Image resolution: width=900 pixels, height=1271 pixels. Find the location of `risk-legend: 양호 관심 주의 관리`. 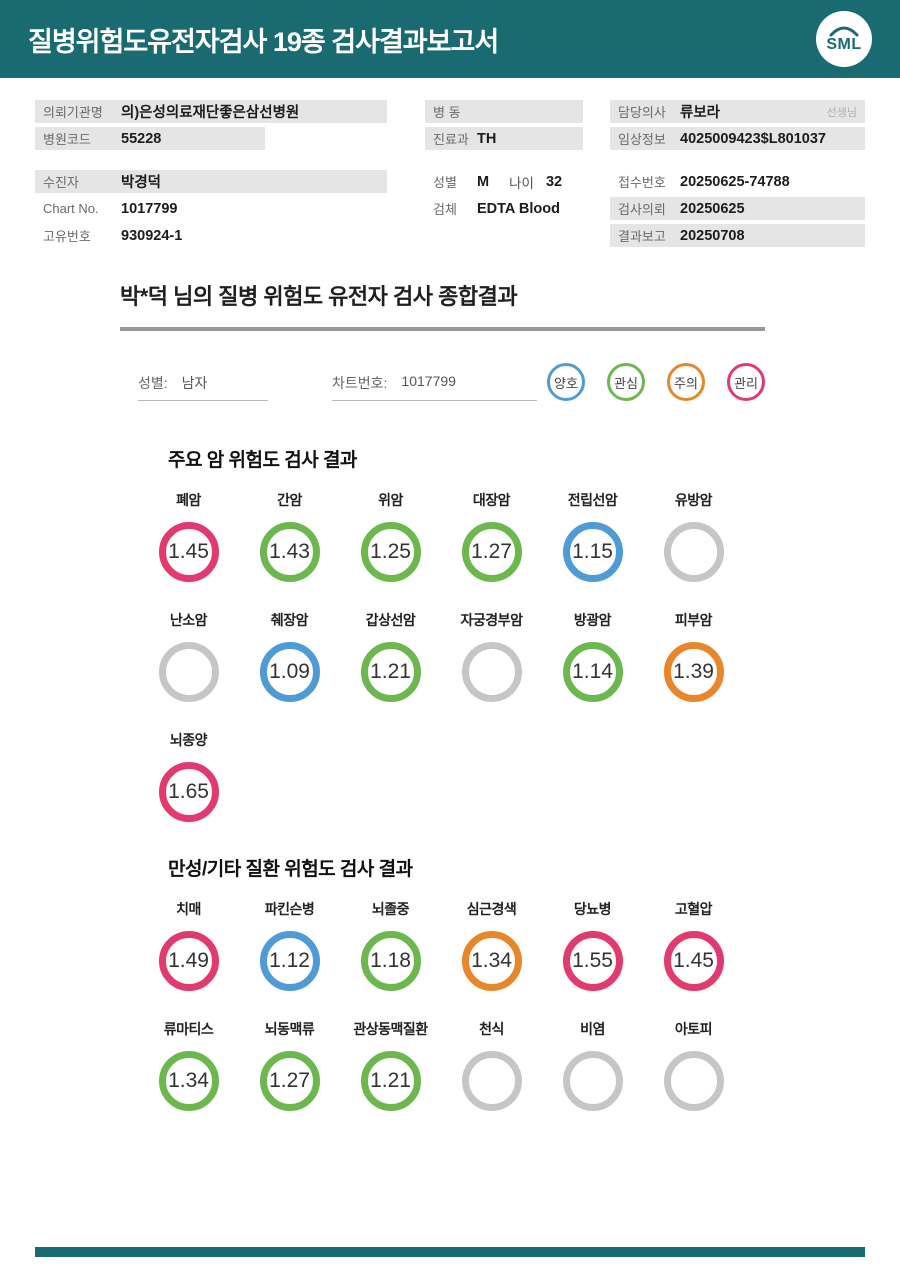

risk-legend: 양호 관심 주의 관리 is located at coordinates (656, 382).